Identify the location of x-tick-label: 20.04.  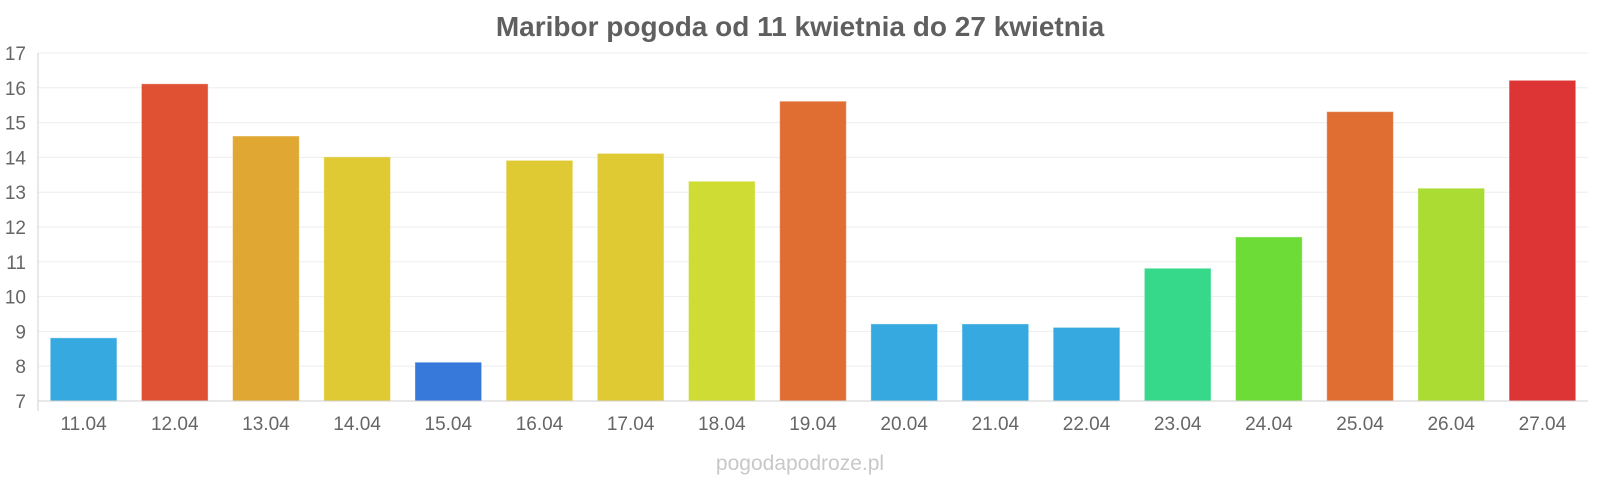
(904, 424).